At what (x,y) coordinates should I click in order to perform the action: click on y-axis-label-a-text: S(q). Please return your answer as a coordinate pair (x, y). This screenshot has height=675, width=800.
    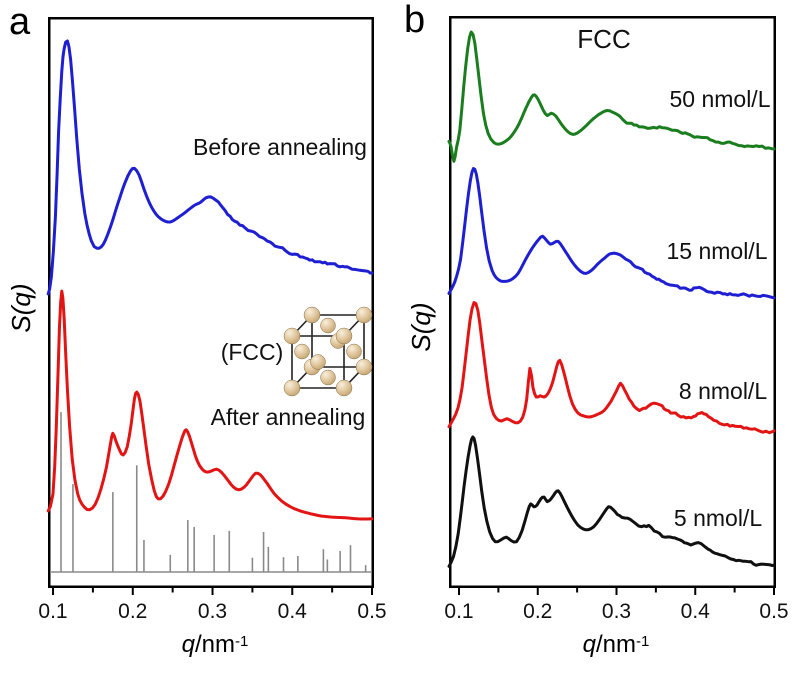
    Looking at the image, I should click on (21, 308).